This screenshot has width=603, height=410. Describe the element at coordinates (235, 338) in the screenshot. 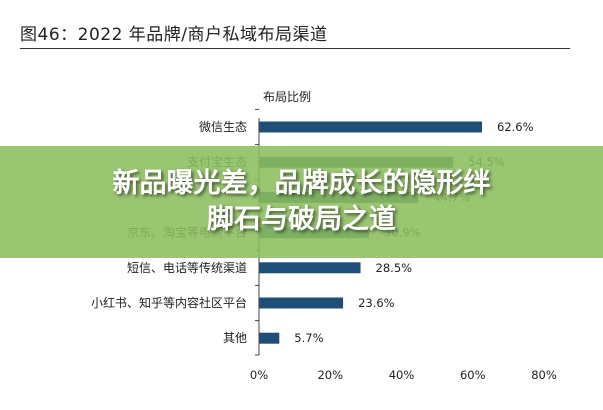

I see `category-label-6: 其他` at that location.